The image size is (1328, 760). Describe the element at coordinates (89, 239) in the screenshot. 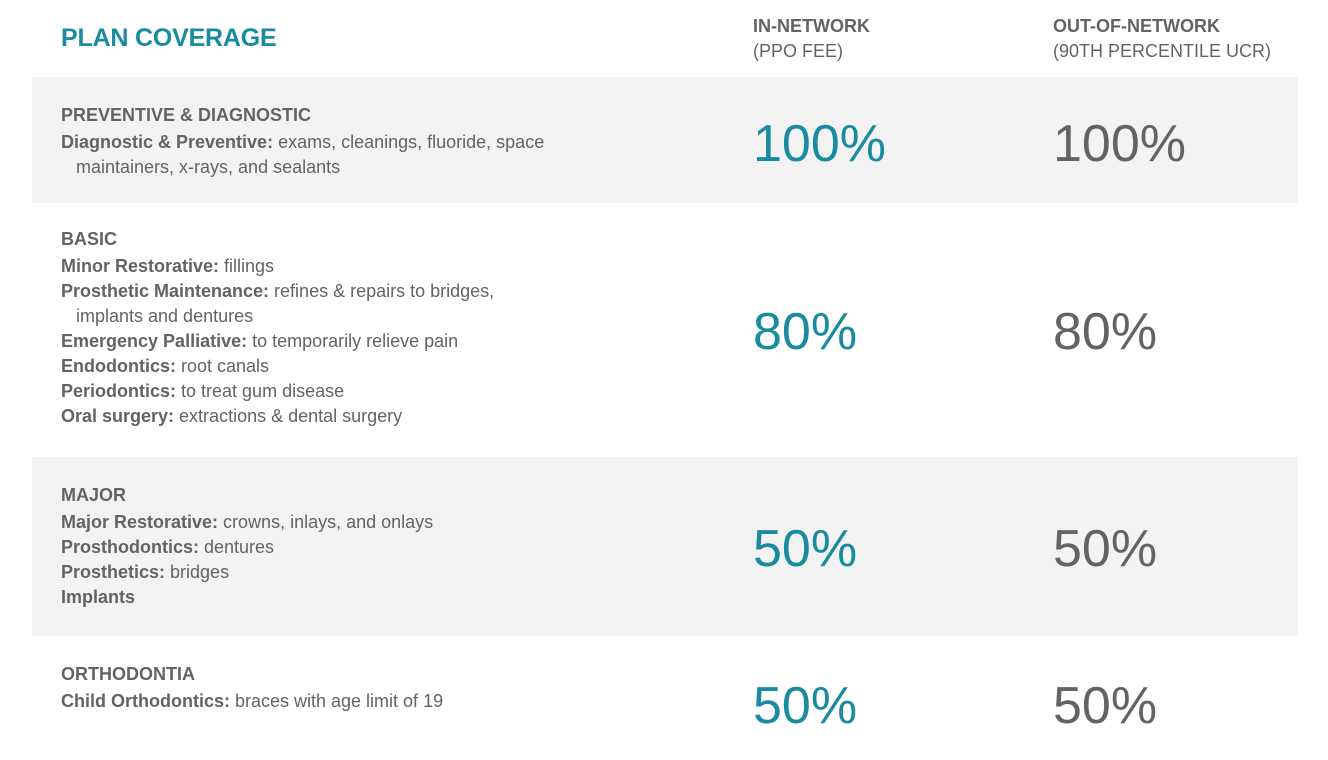

I see `category-title: BASIC` at that location.